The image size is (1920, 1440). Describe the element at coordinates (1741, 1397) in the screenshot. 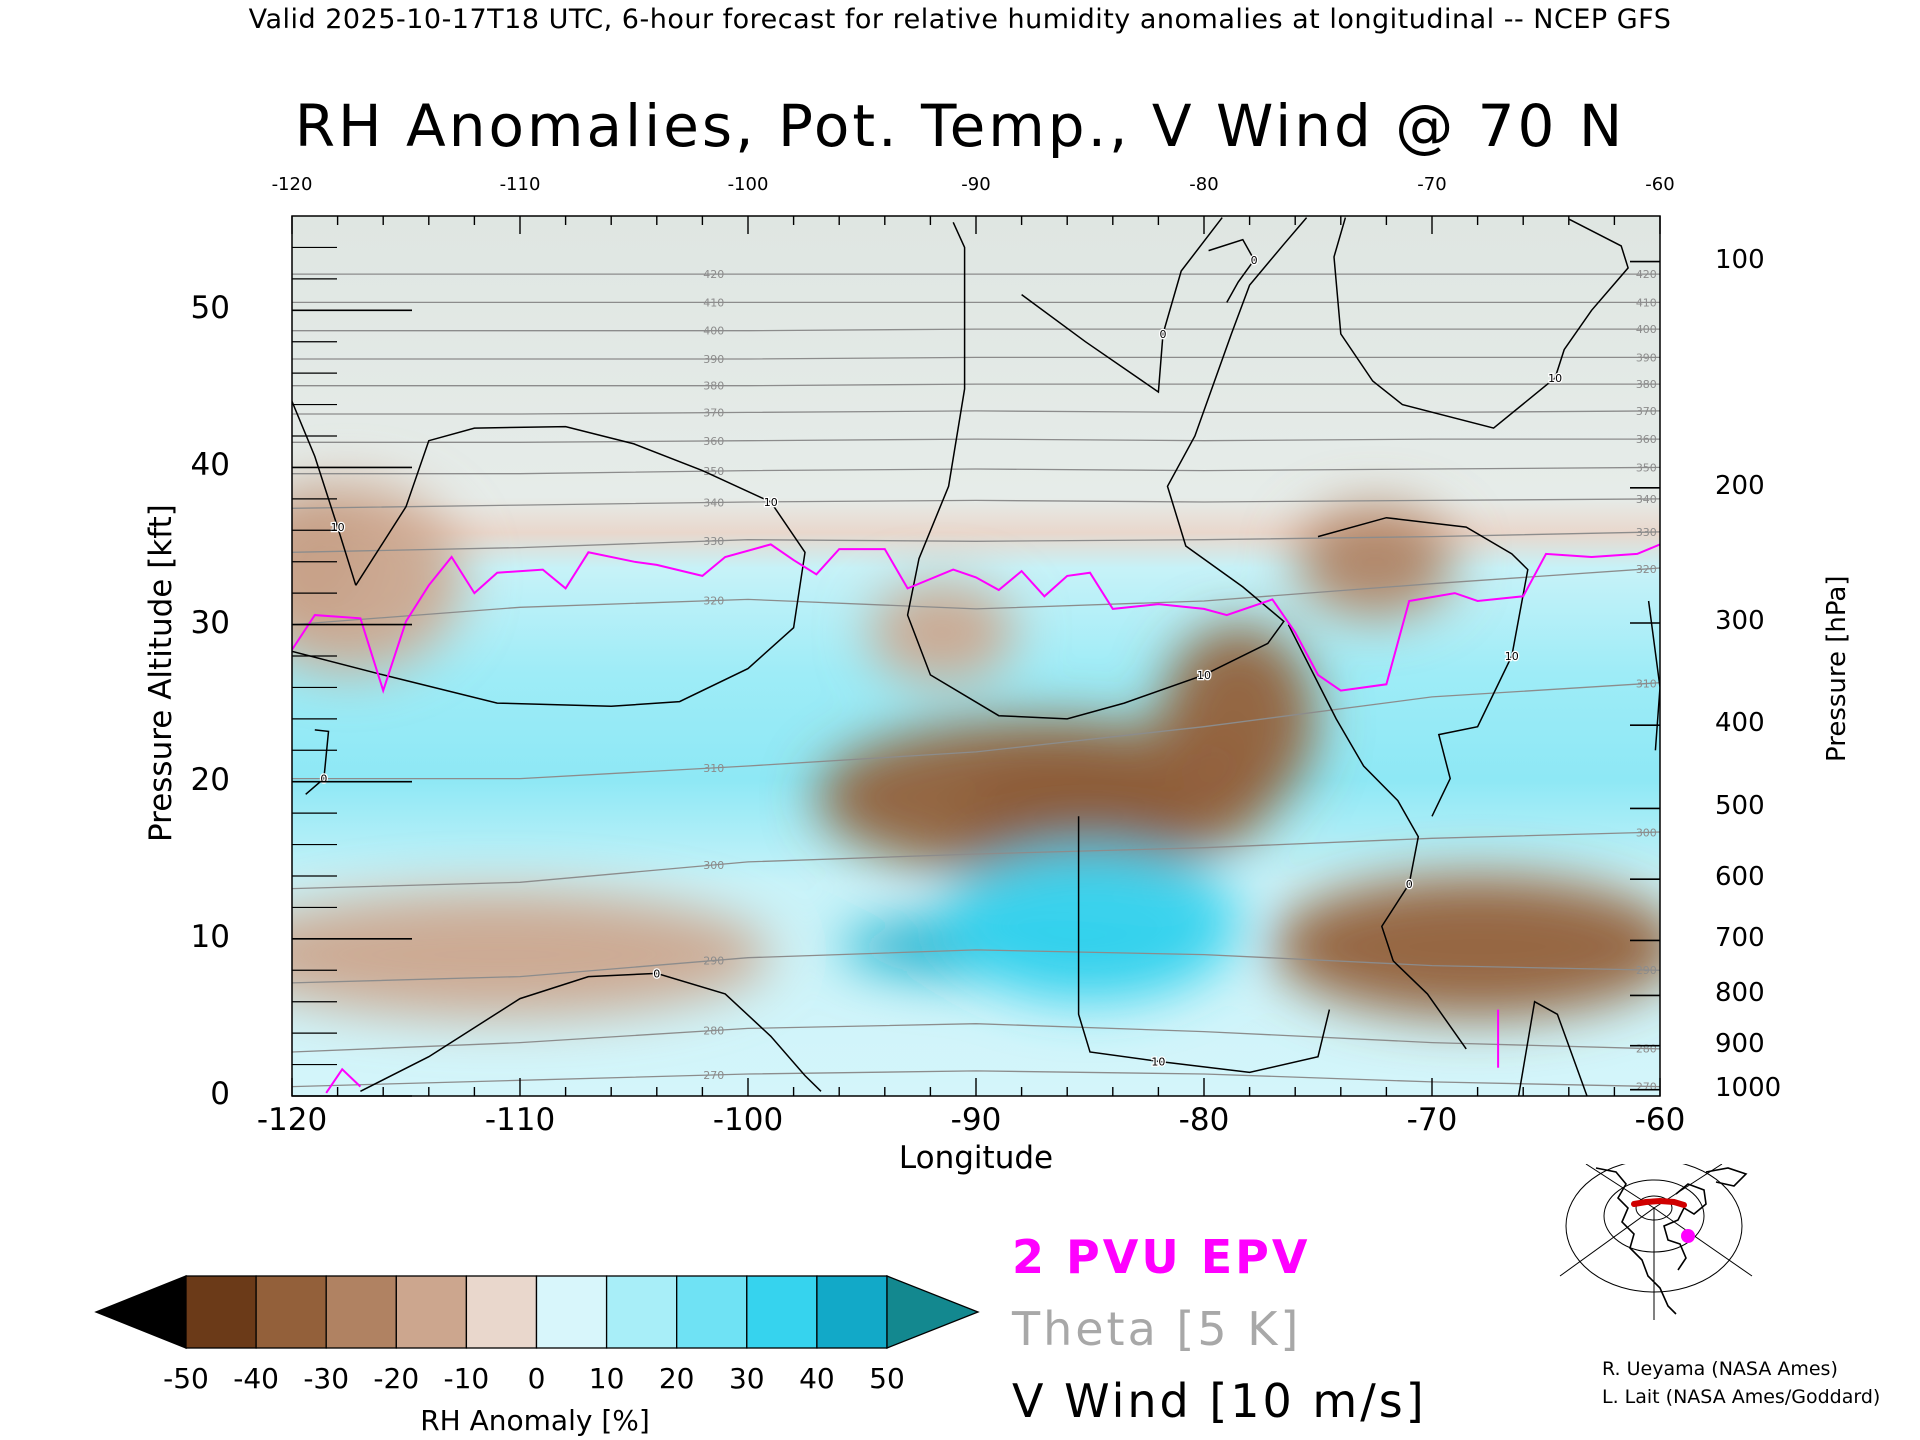

I see `credit-lait: L. Lait (NASA Ames/Goddard)` at that location.